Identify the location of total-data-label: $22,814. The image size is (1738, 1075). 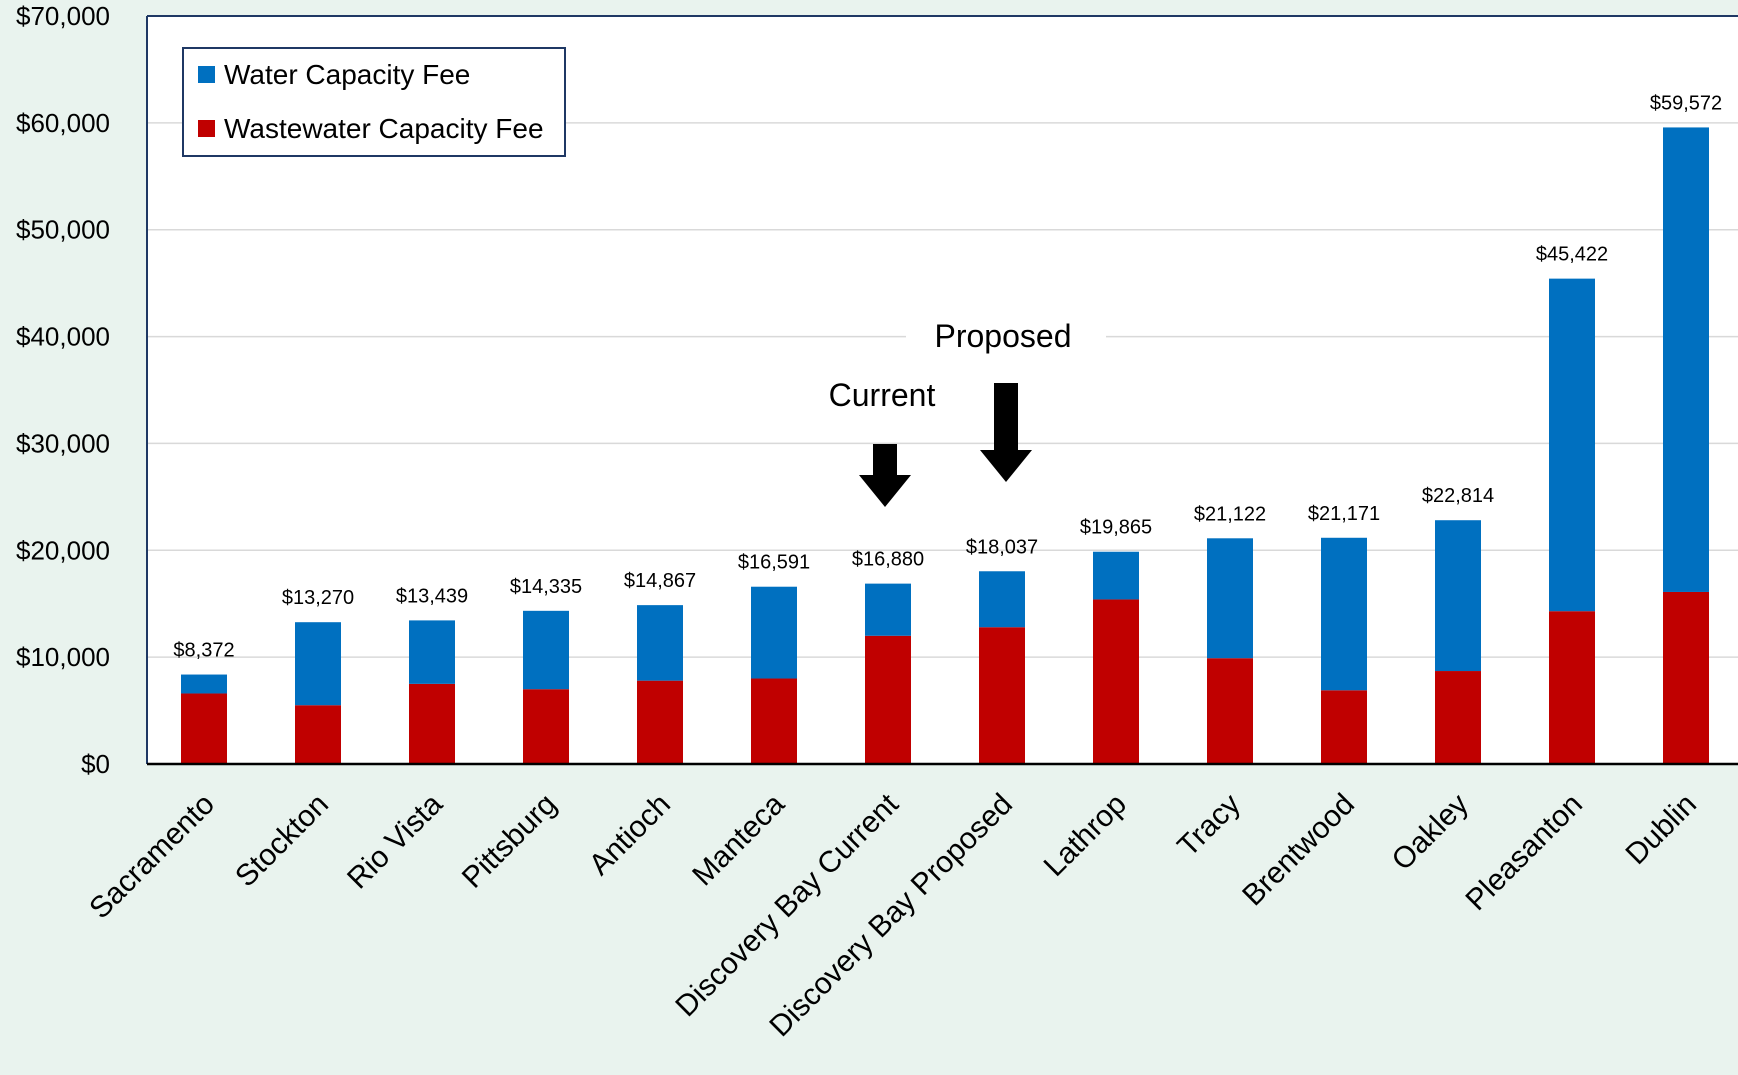
(1458, 496).